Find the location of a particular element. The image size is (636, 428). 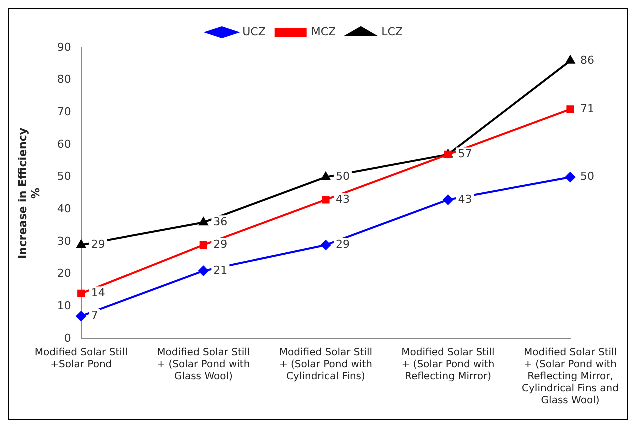

y-tick-label: 70 is located at coordinates (64, 112).